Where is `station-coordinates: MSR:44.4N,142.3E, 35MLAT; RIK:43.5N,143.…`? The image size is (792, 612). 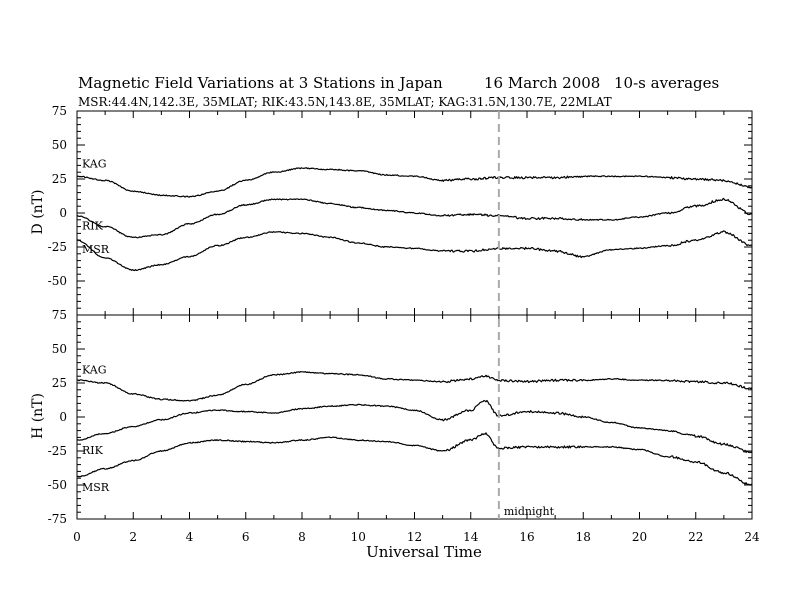 station-coordinates: MSR:44.4N,142.3E, 35MLAT; RIK:43.5N,143.… is located at coordinates (345, 102).